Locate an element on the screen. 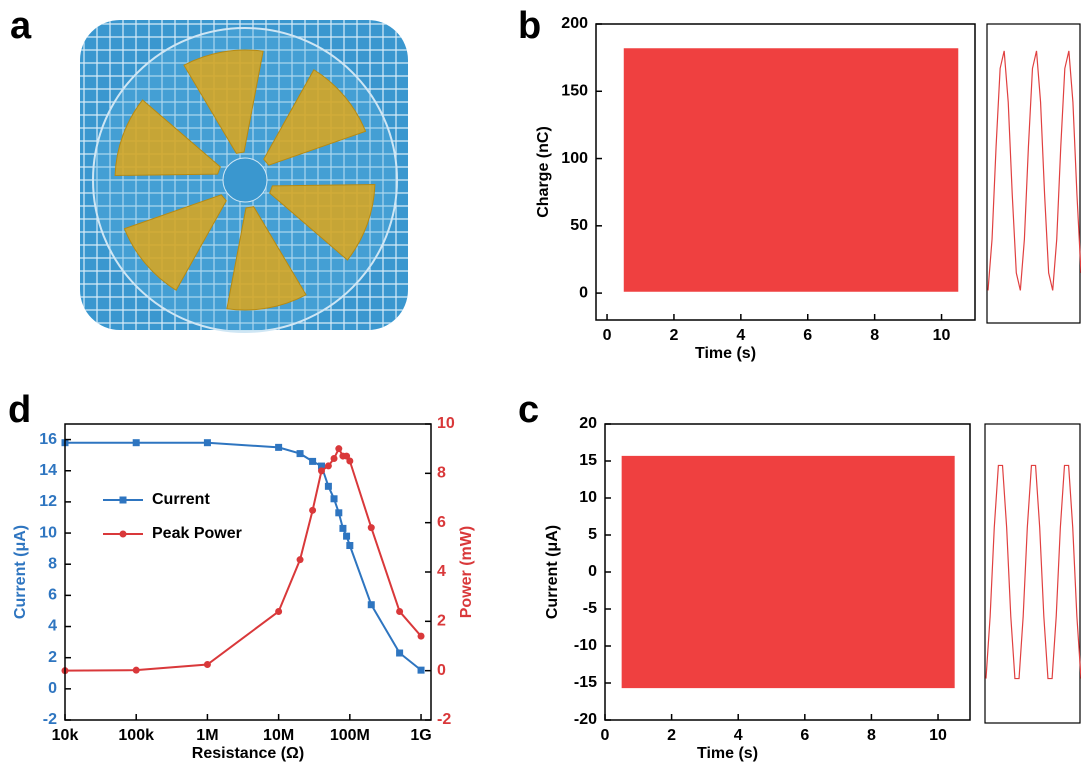 Image resolution: width=1081 pixels, height=776 pixels. y-tick-label: -10 is located at coordinates (585, 645).